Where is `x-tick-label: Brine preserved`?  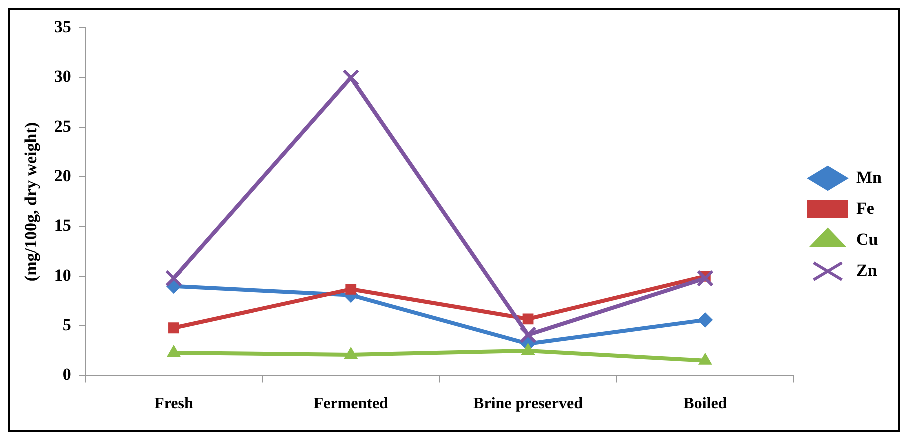 x-tick-label: Brine preserved is located at coordinates (529, 404).